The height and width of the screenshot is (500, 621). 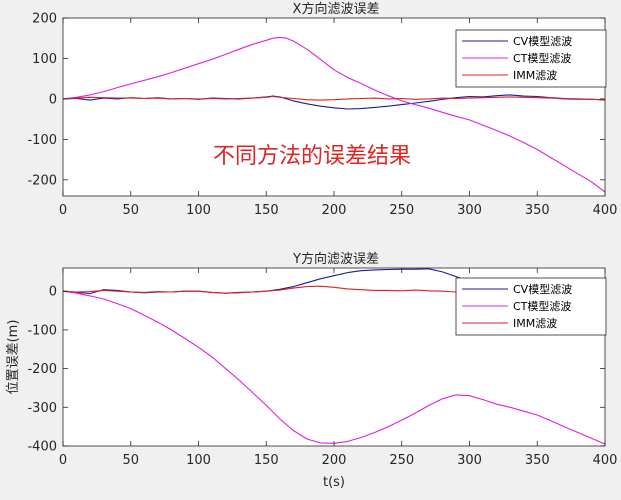 What do you see at coordinates (44, 19) in the screenshot?
I see `y-tick-label: 200` at bounding box center [44, 19].